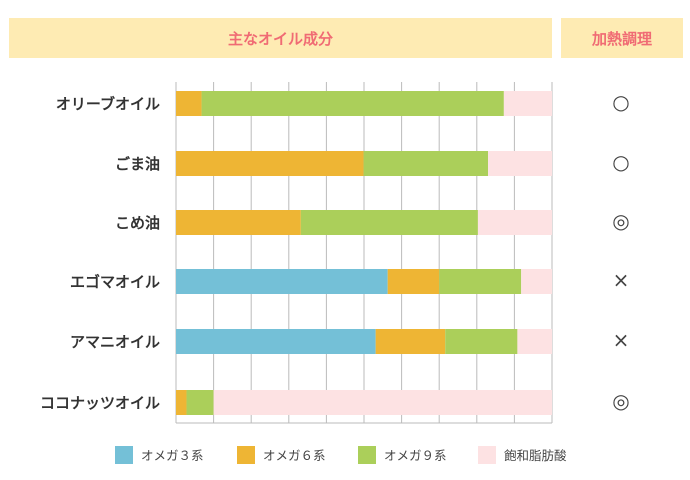 This screenshot has height=480, width=690. Describe the element at coordinates (107, 104) in the screenshot. I see `category-label: オリーブオイル` at that location.